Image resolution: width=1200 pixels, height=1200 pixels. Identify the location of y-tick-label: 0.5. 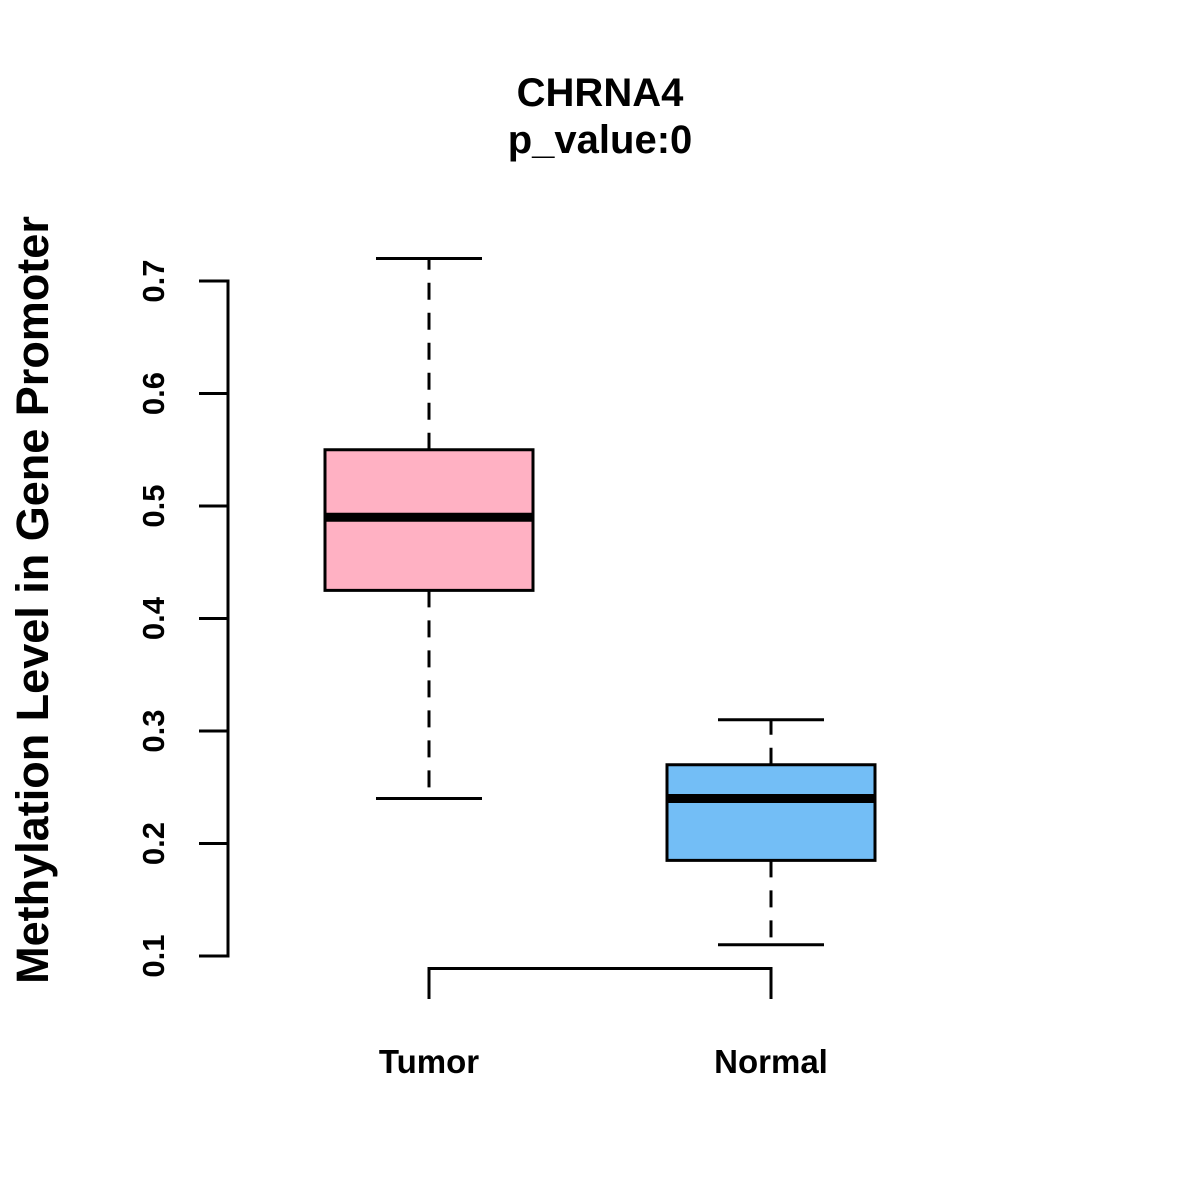
(153, 505).